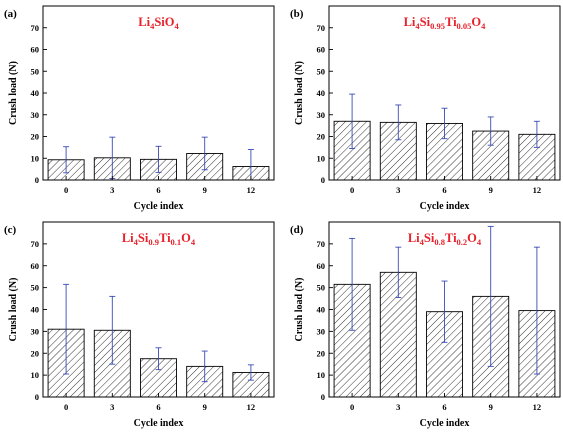 The height and width of the screenshot is (435, 563). Describe the element at coordinates (445, 239) in the screenshot. I see `chart-title: Li4Si0.8Ti0.2O4` at that location.